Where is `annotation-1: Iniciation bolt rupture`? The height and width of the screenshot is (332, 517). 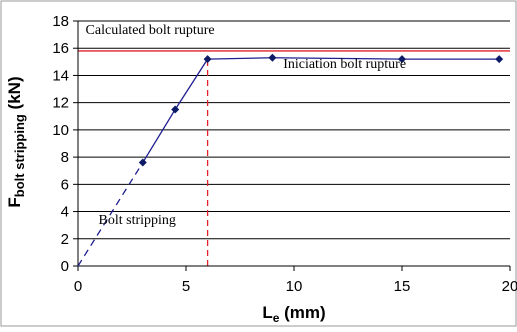 annotation-1: Iniciation bolt rupture is located at coordinates (344, 64).